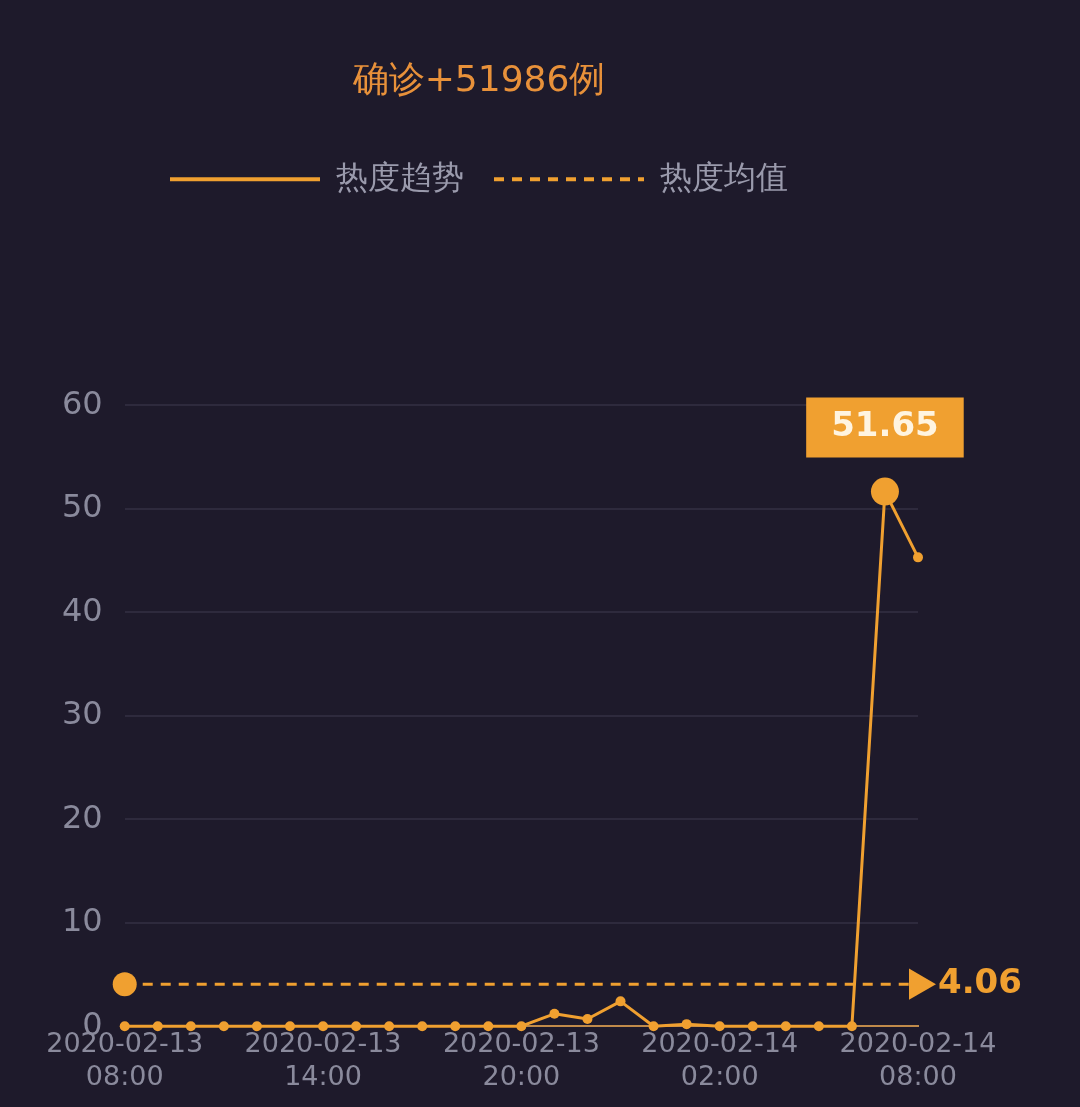 The width and height of the screenshot is (1080, 1107). I want to click on y-tick-label: 50, so click(82, 506).